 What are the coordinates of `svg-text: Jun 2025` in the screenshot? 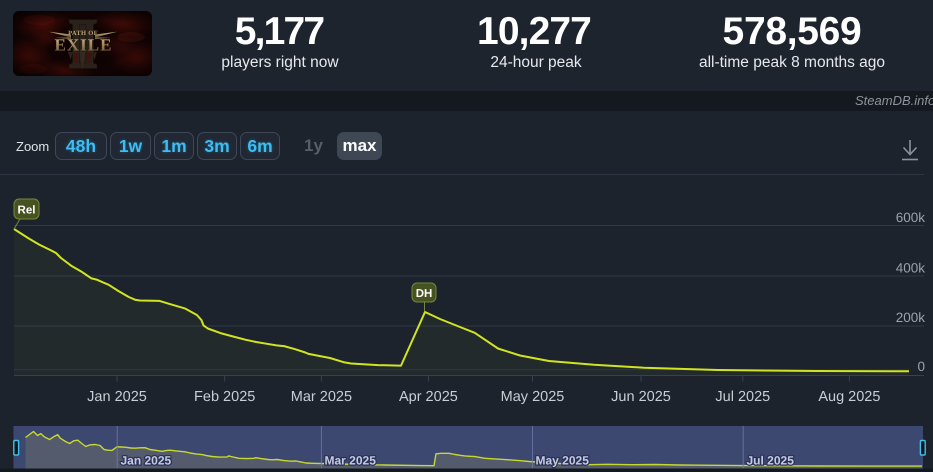 It's located at (641, 397).